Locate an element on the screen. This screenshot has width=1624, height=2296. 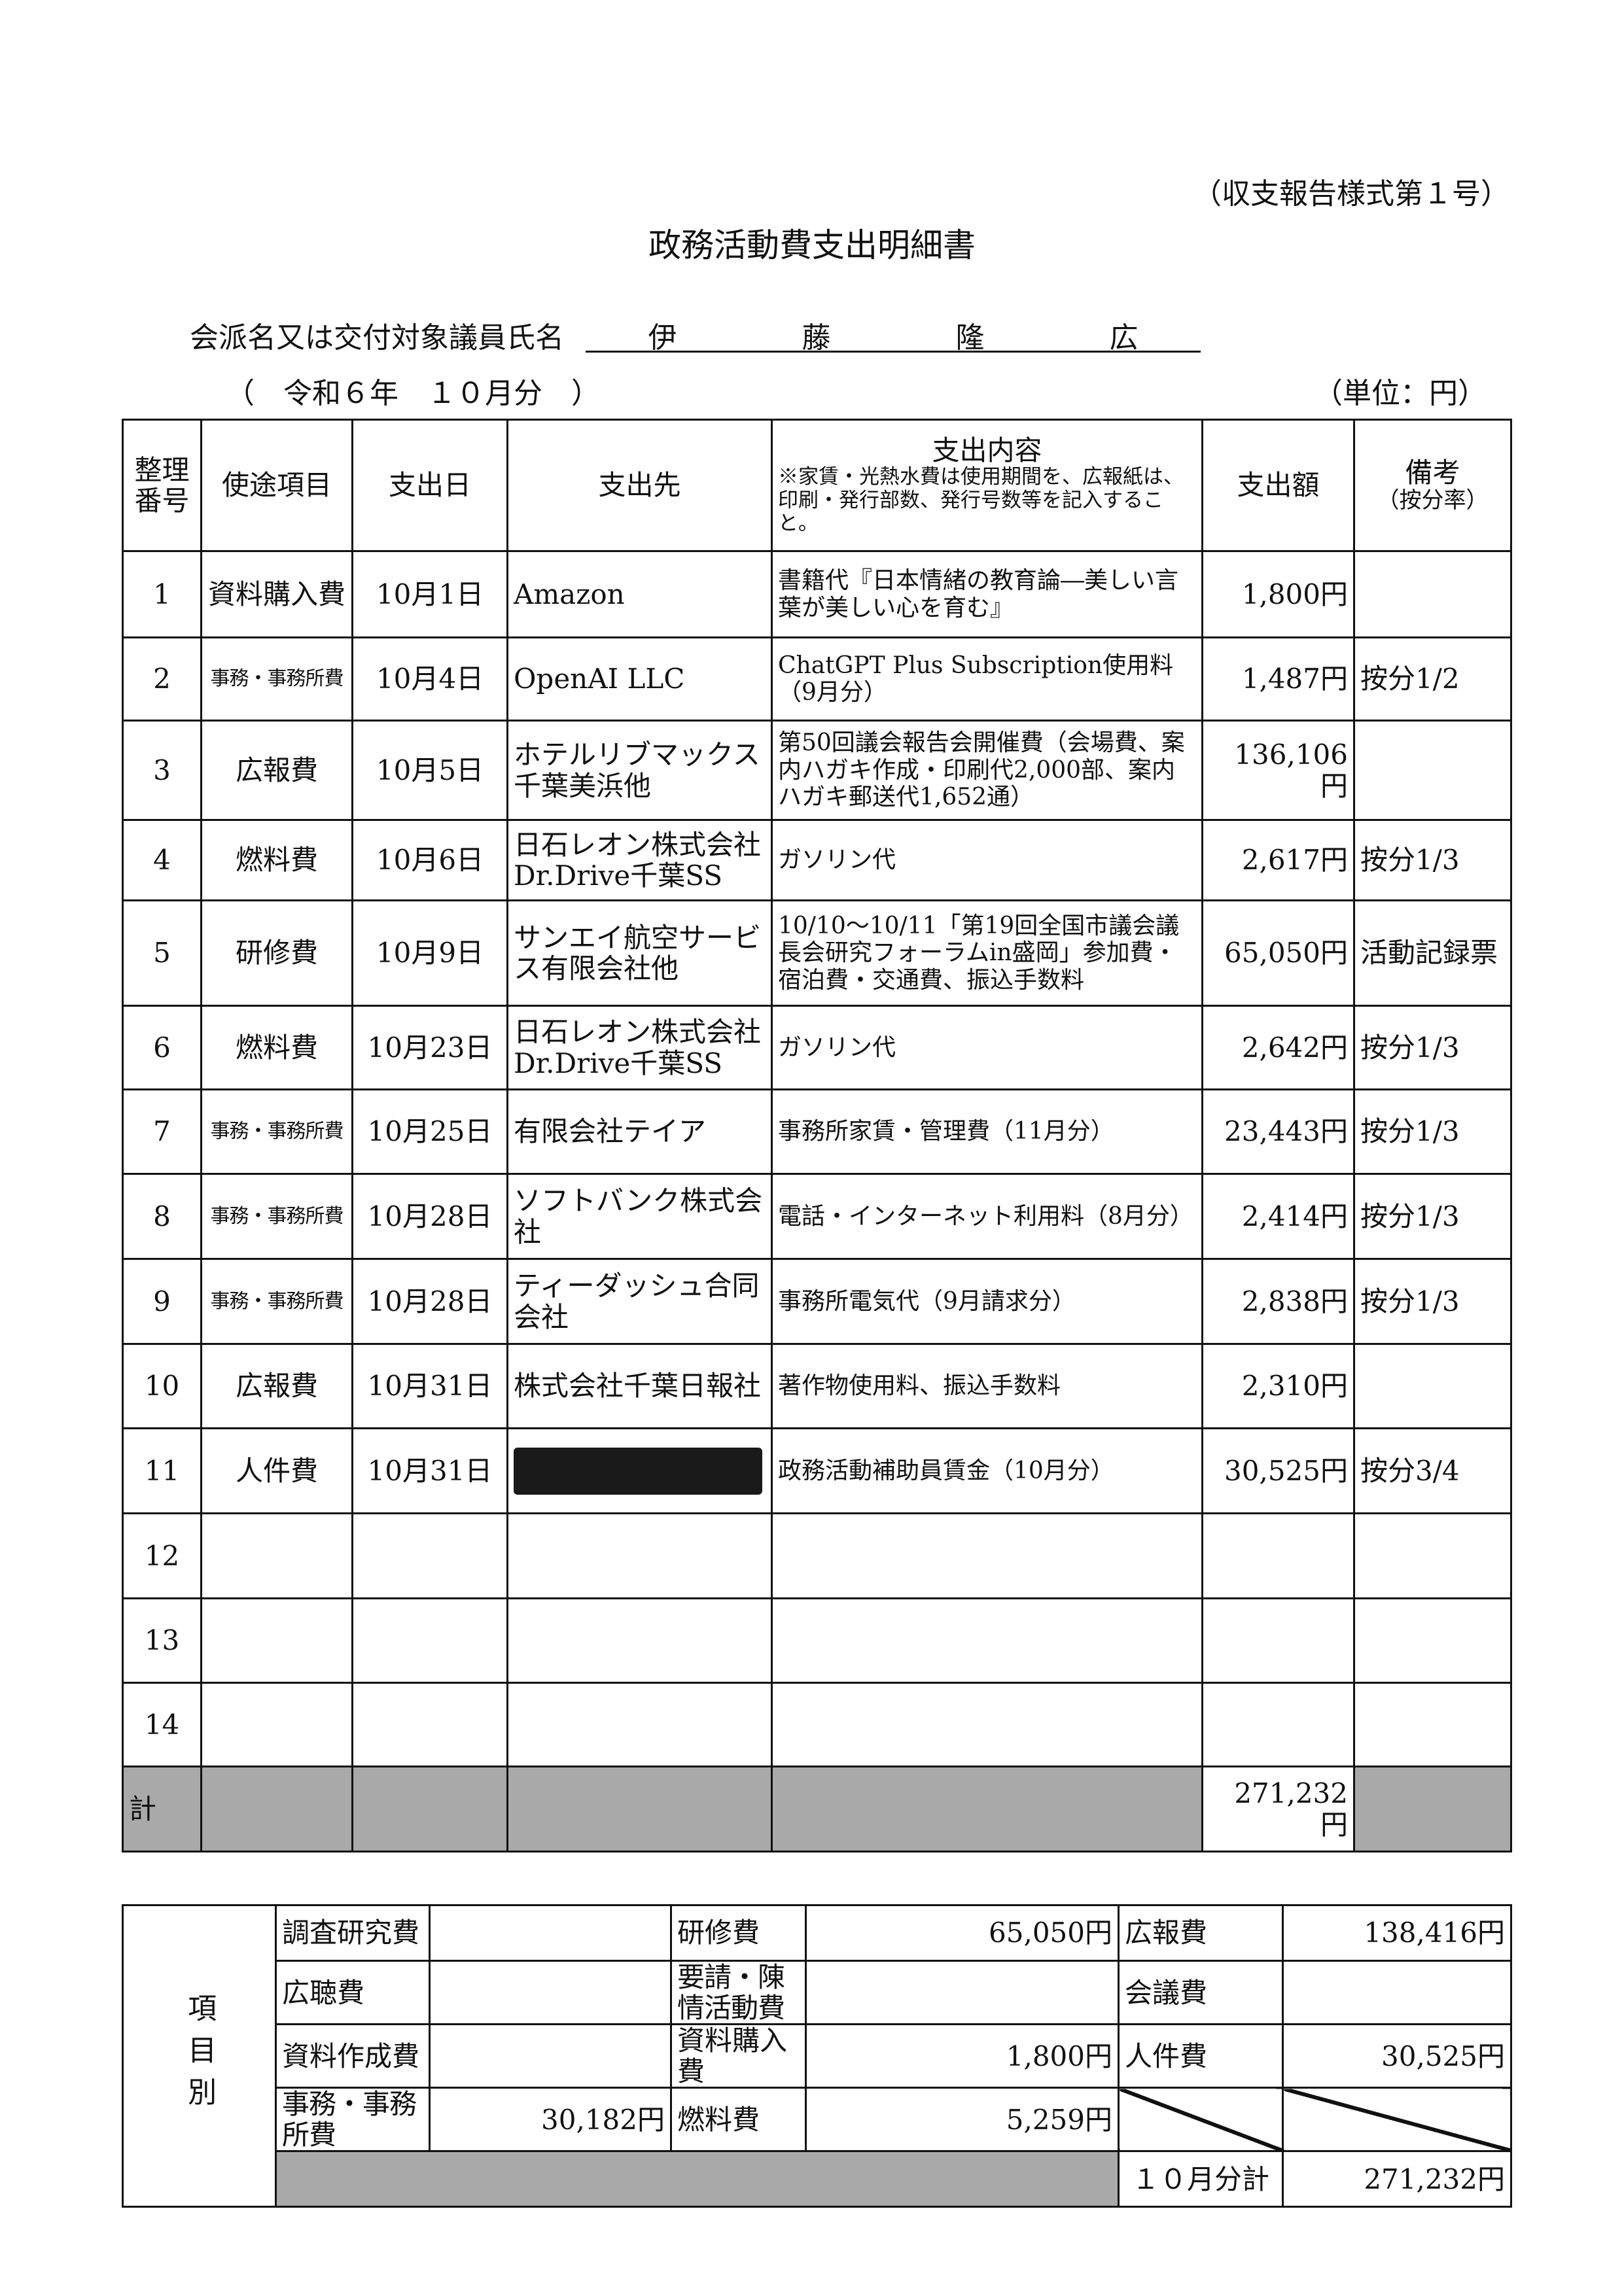
row-content: 事務所電気代（9月請求分） is located at coordinates (987, 1301).